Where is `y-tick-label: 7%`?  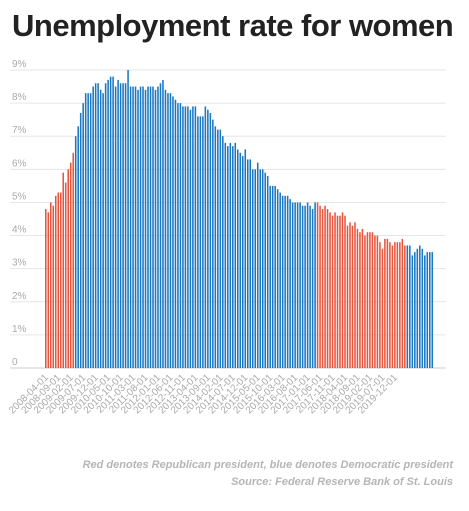
y-tick-label: 7% is located at coordinates (19, 130).